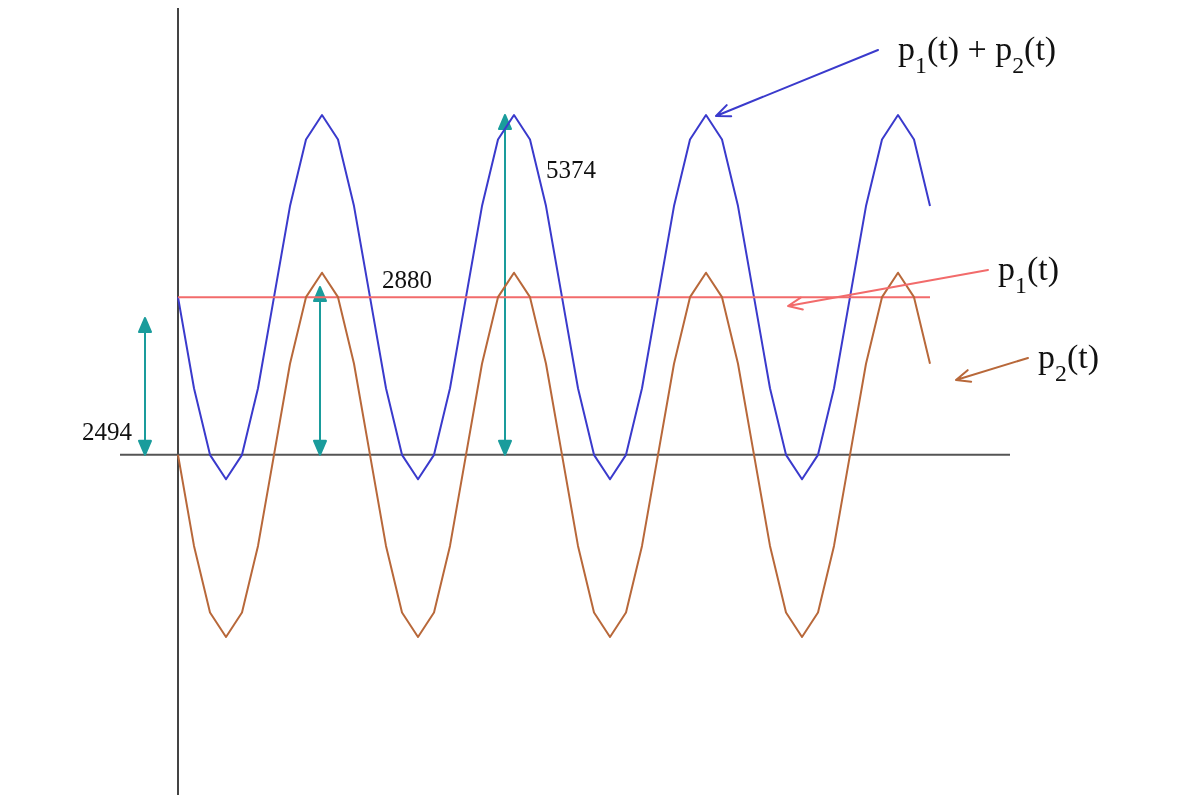 This screenshot has width=1200, height=795. Describe the element at coordinates (407, 279) in the screenshot. I see `annotation: 2880` at that location.